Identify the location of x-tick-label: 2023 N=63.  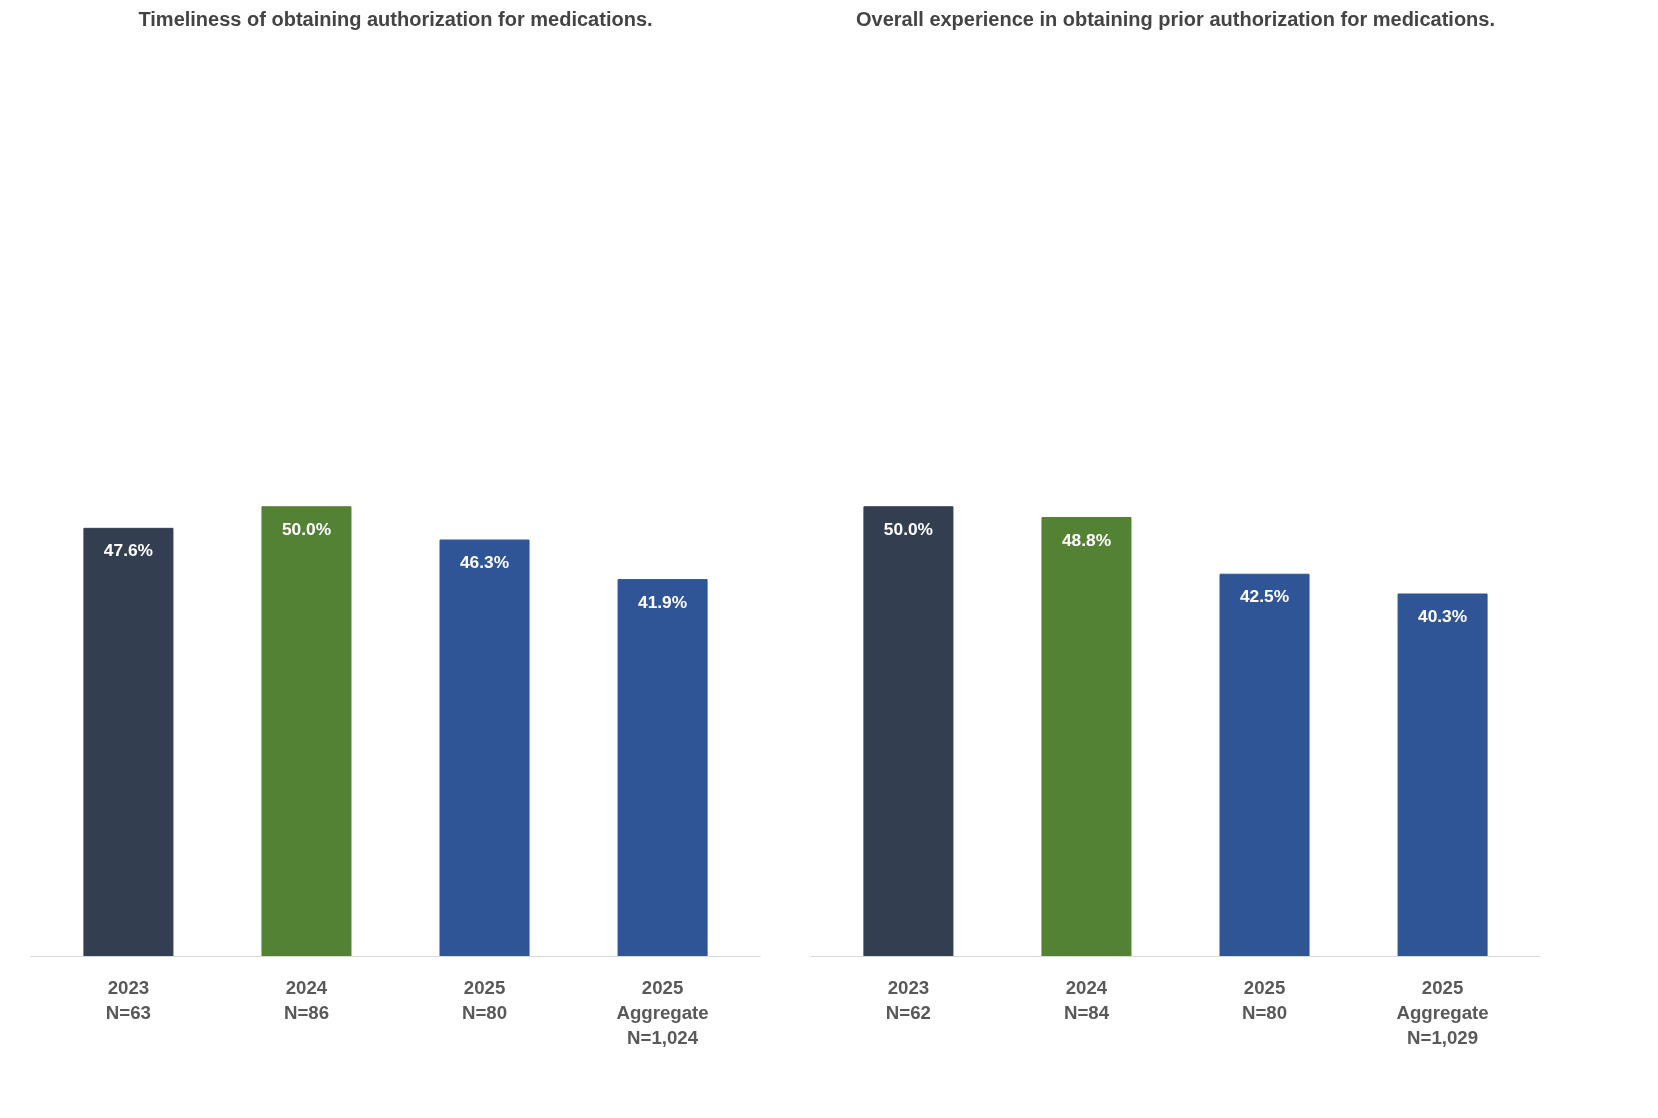
(128, 999).